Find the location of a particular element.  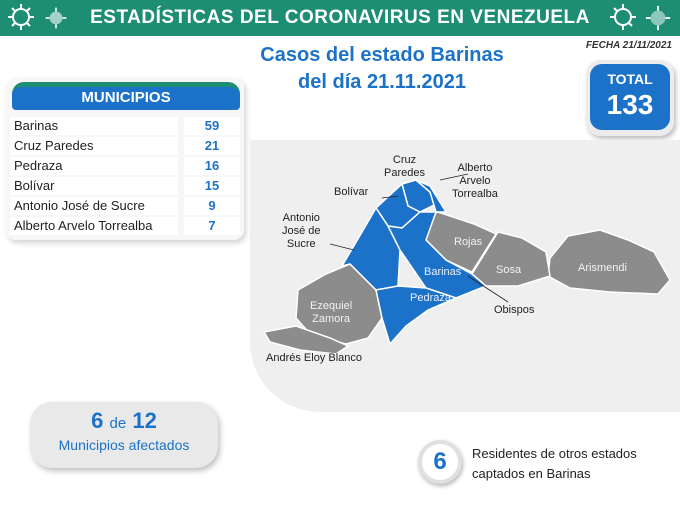

map-label-obispos: Obispos is located at coordinates (514, 310).